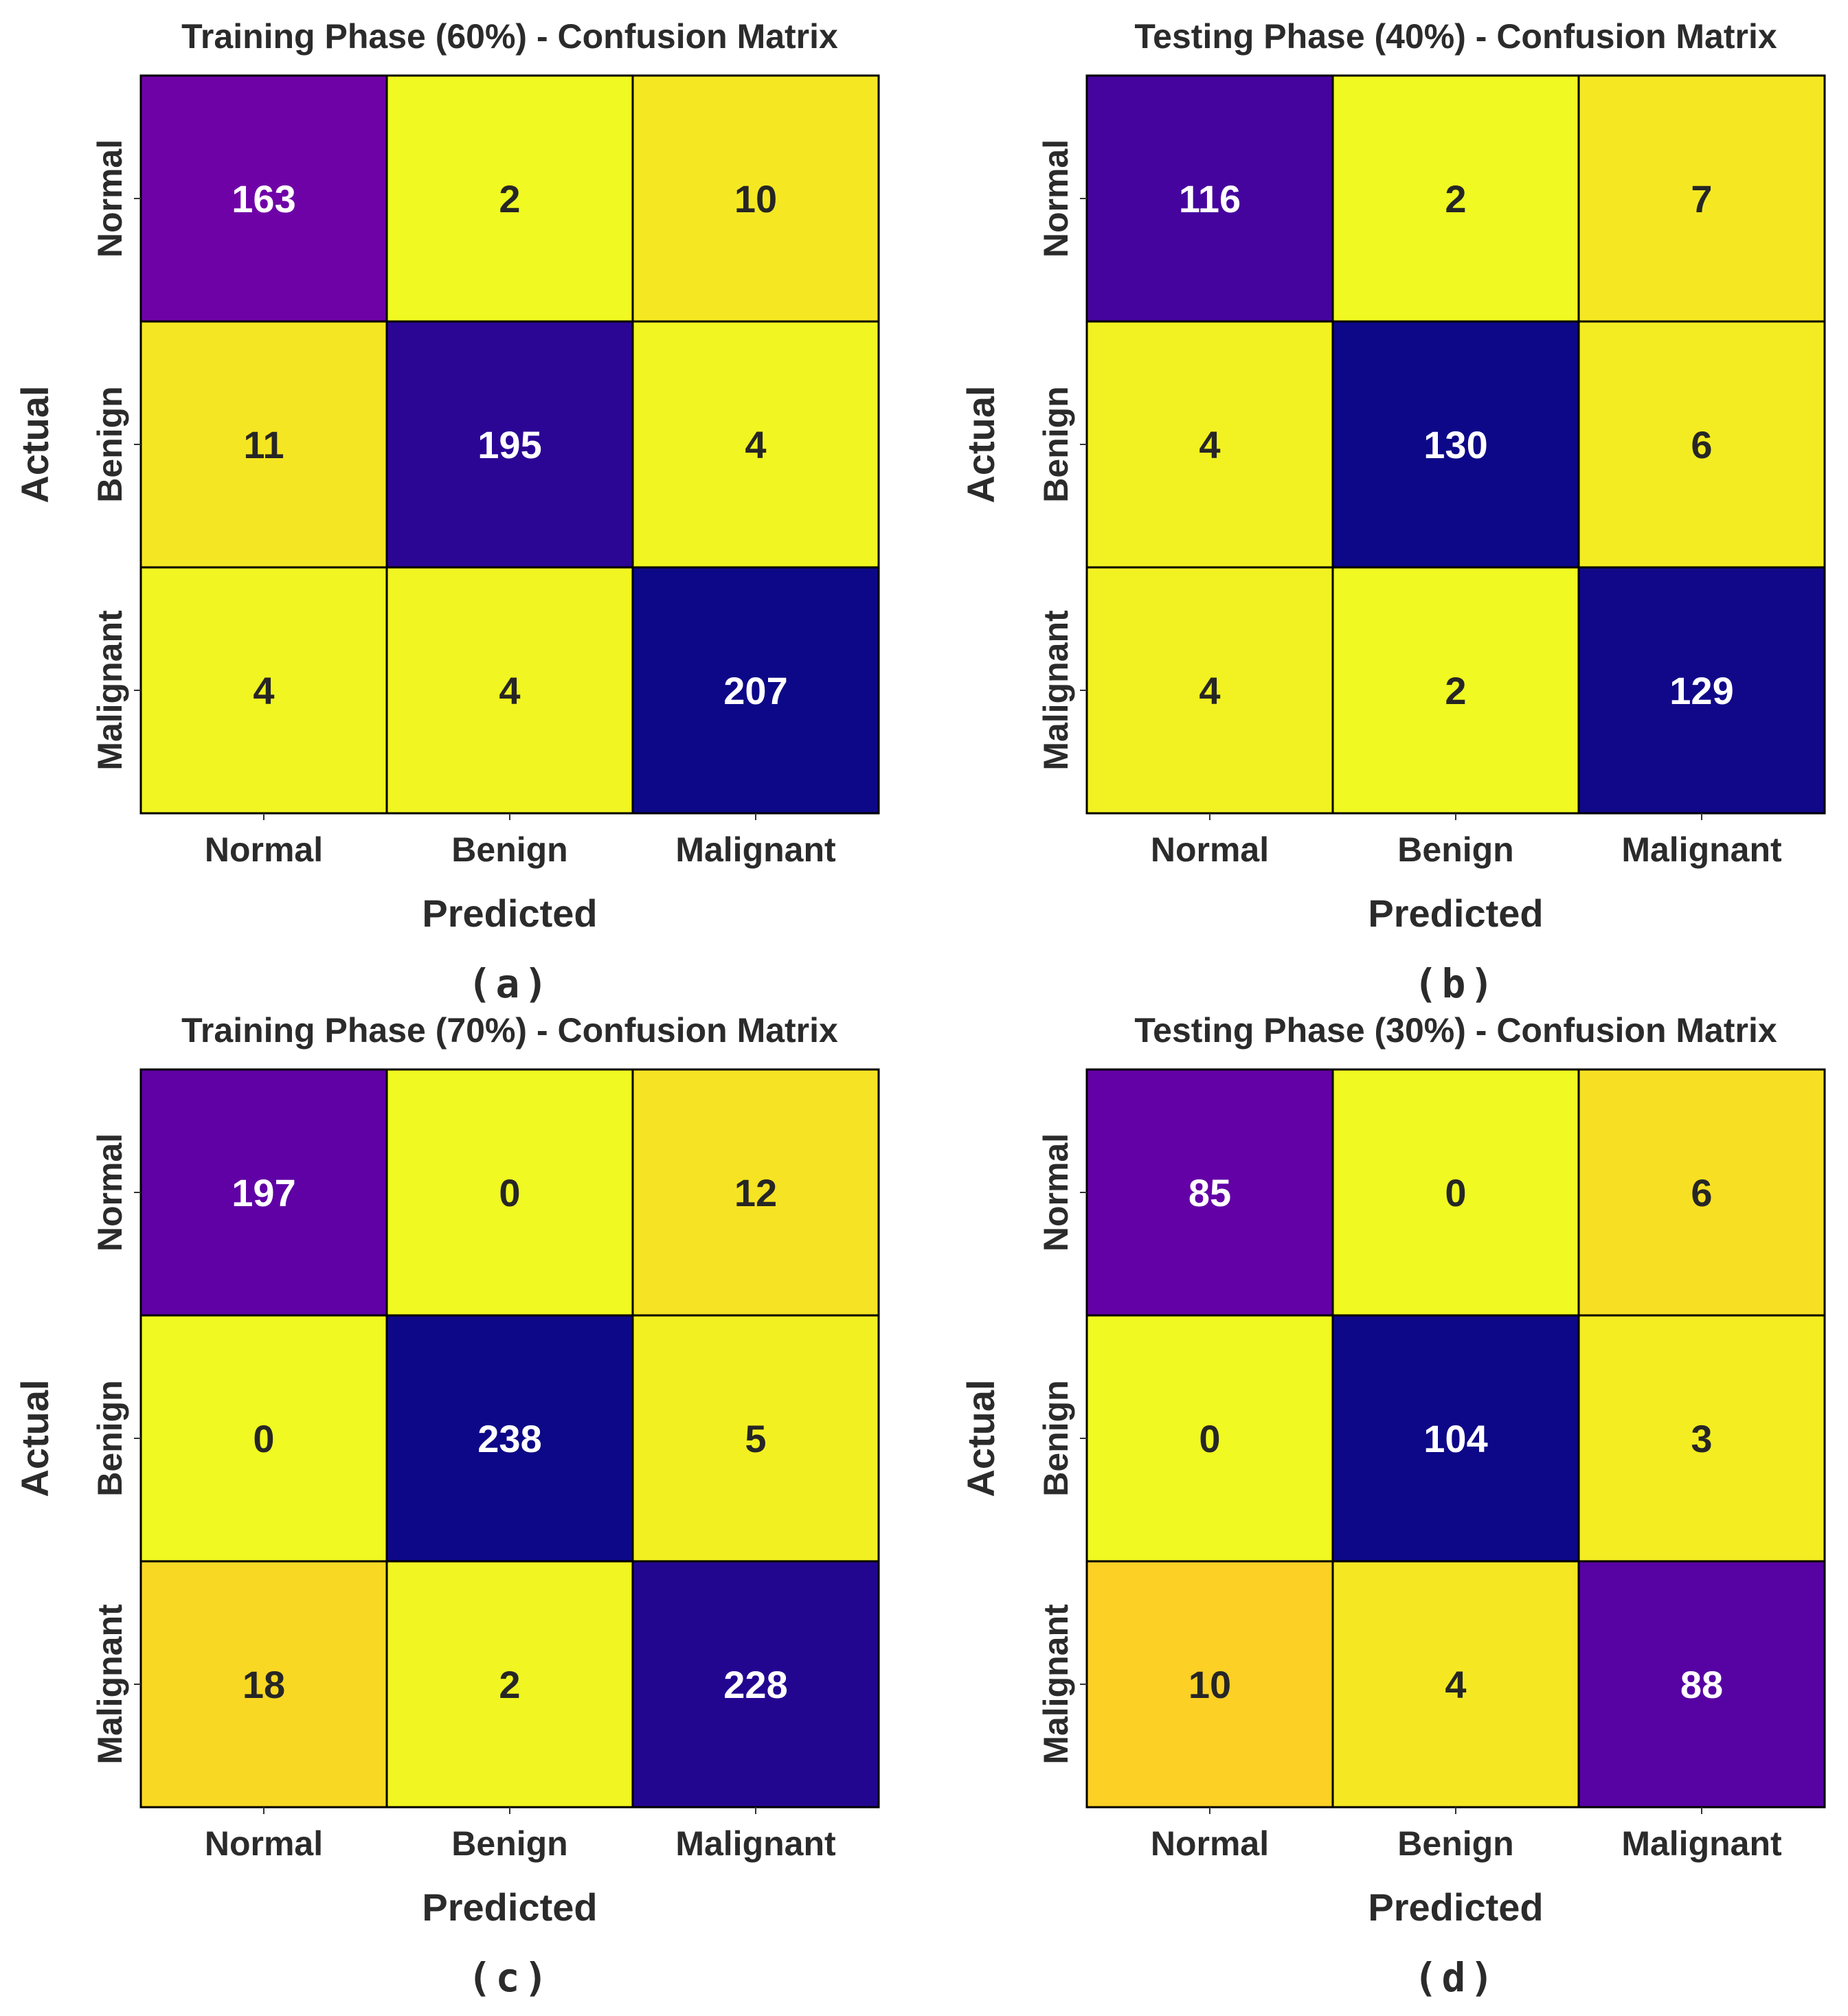 Image resolution: width=1848 pixels, height=2016 pixels. Describe the element at coordinates (1455, 1031) in the screenshot. I see `panel-title: Testing Phase (30%) - Confusion Matrix` at that location.